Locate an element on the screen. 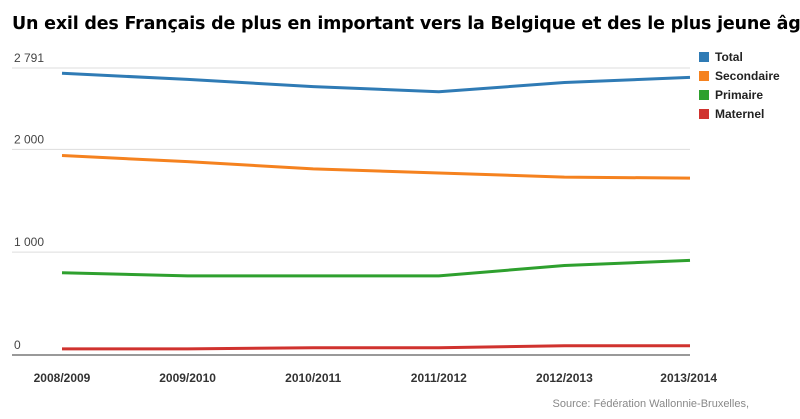  y-tick-label: 2 791 is located at coordinates (29, 58).